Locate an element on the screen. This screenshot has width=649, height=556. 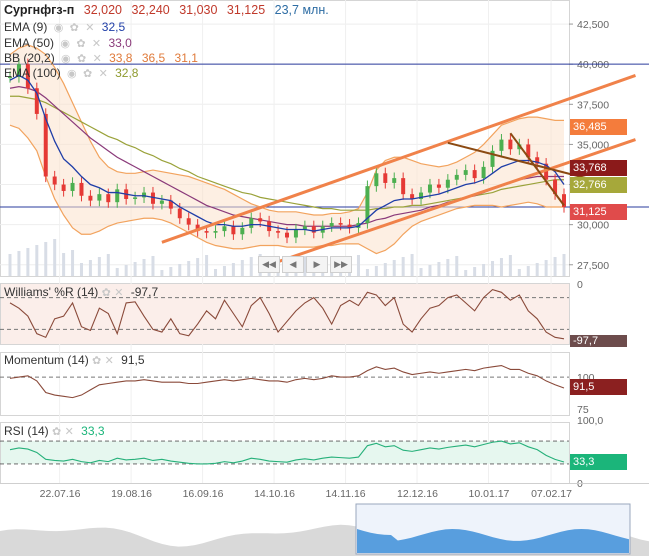
y-tick-label: 40,000 is located at coordinates (593, 65).